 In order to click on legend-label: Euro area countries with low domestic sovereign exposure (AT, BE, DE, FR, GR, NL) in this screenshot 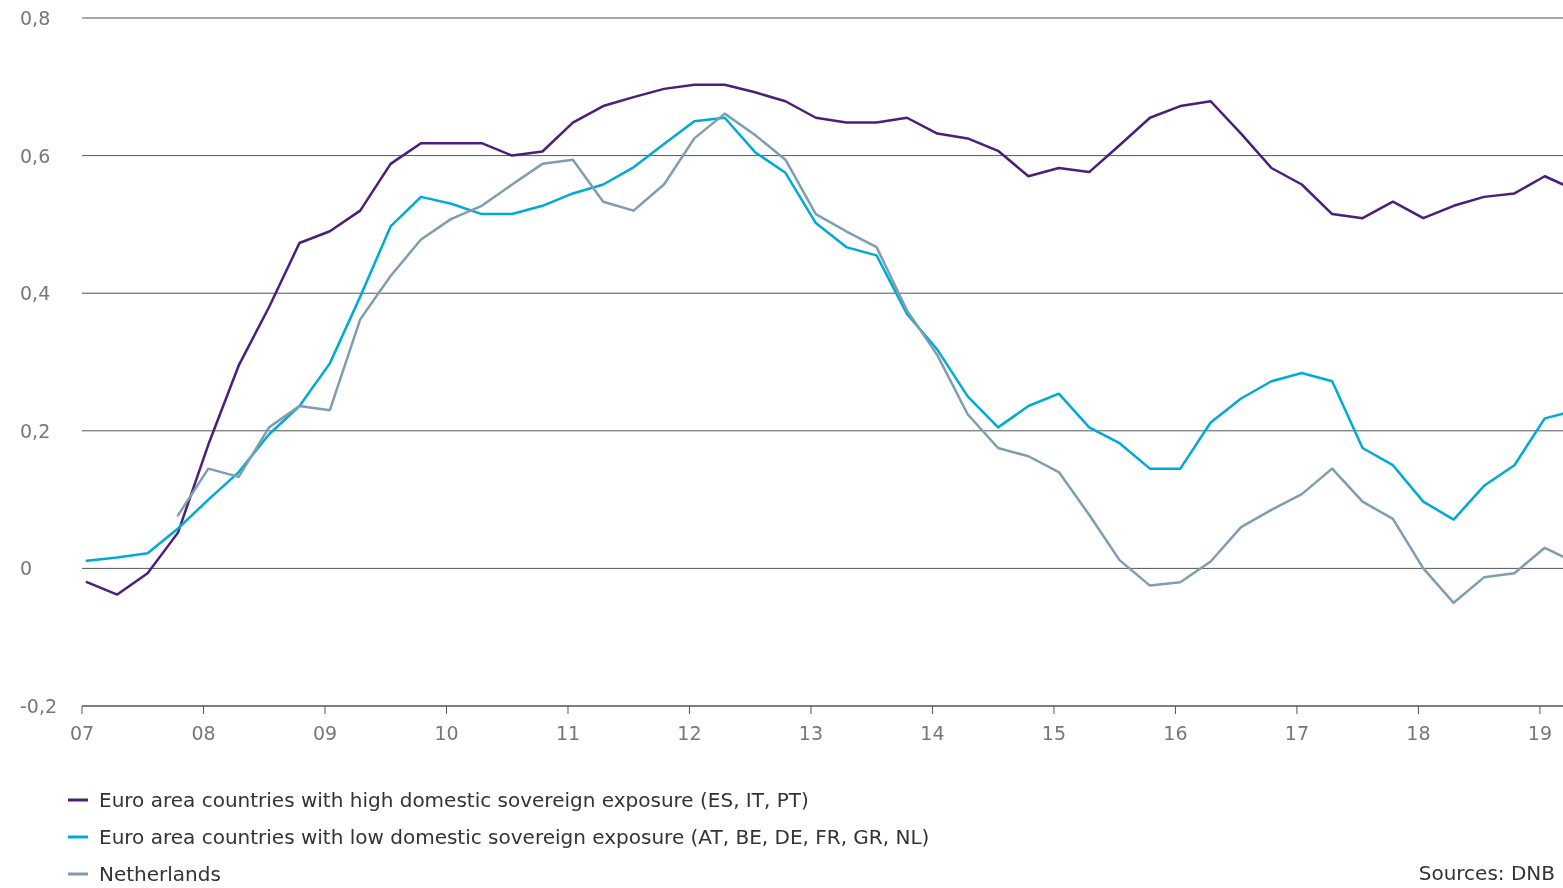, I will do `click(514, 837)`.